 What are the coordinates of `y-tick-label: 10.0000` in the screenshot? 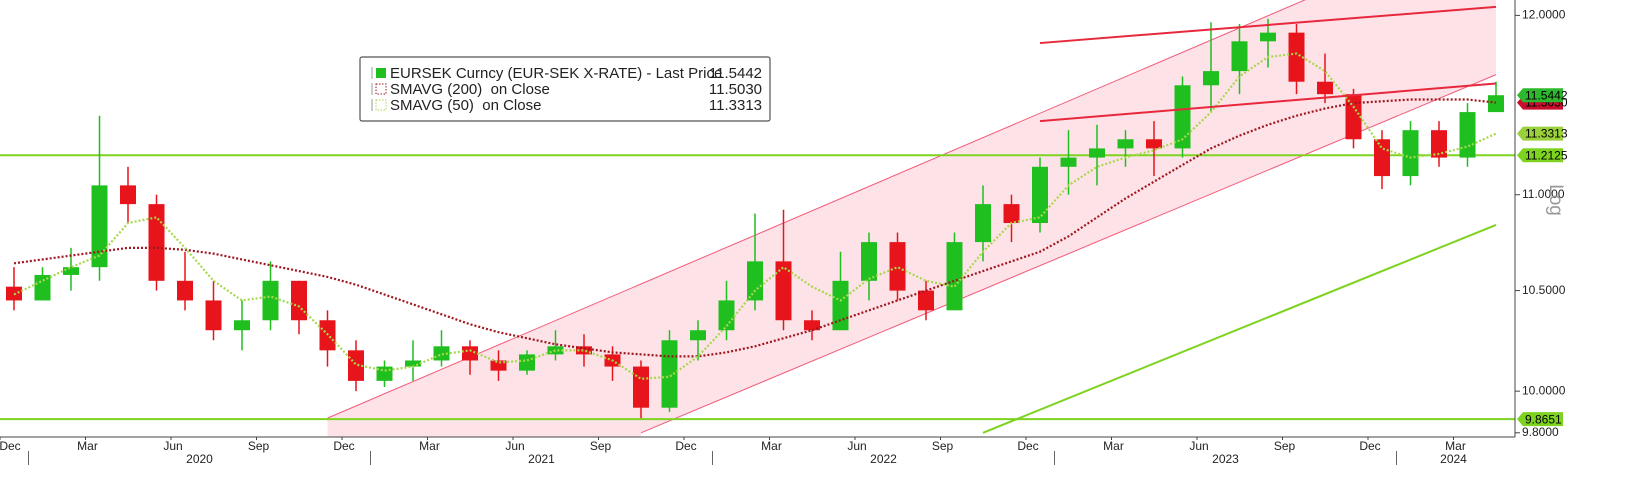 It's located at (1544, 390).